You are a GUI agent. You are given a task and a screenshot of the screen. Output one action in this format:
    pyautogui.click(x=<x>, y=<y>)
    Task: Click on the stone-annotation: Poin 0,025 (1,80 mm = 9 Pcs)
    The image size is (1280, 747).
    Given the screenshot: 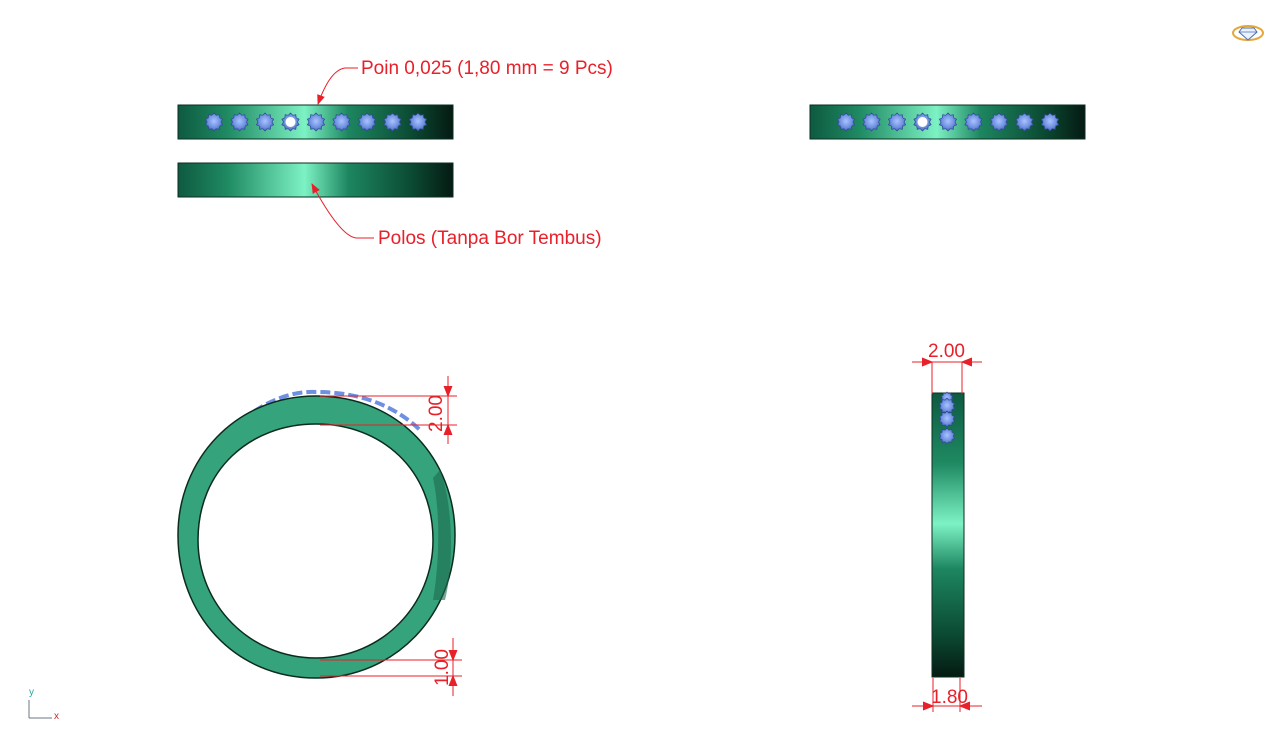 What is the action you would take?
    pyautogui.click(x=487, y=68)
    